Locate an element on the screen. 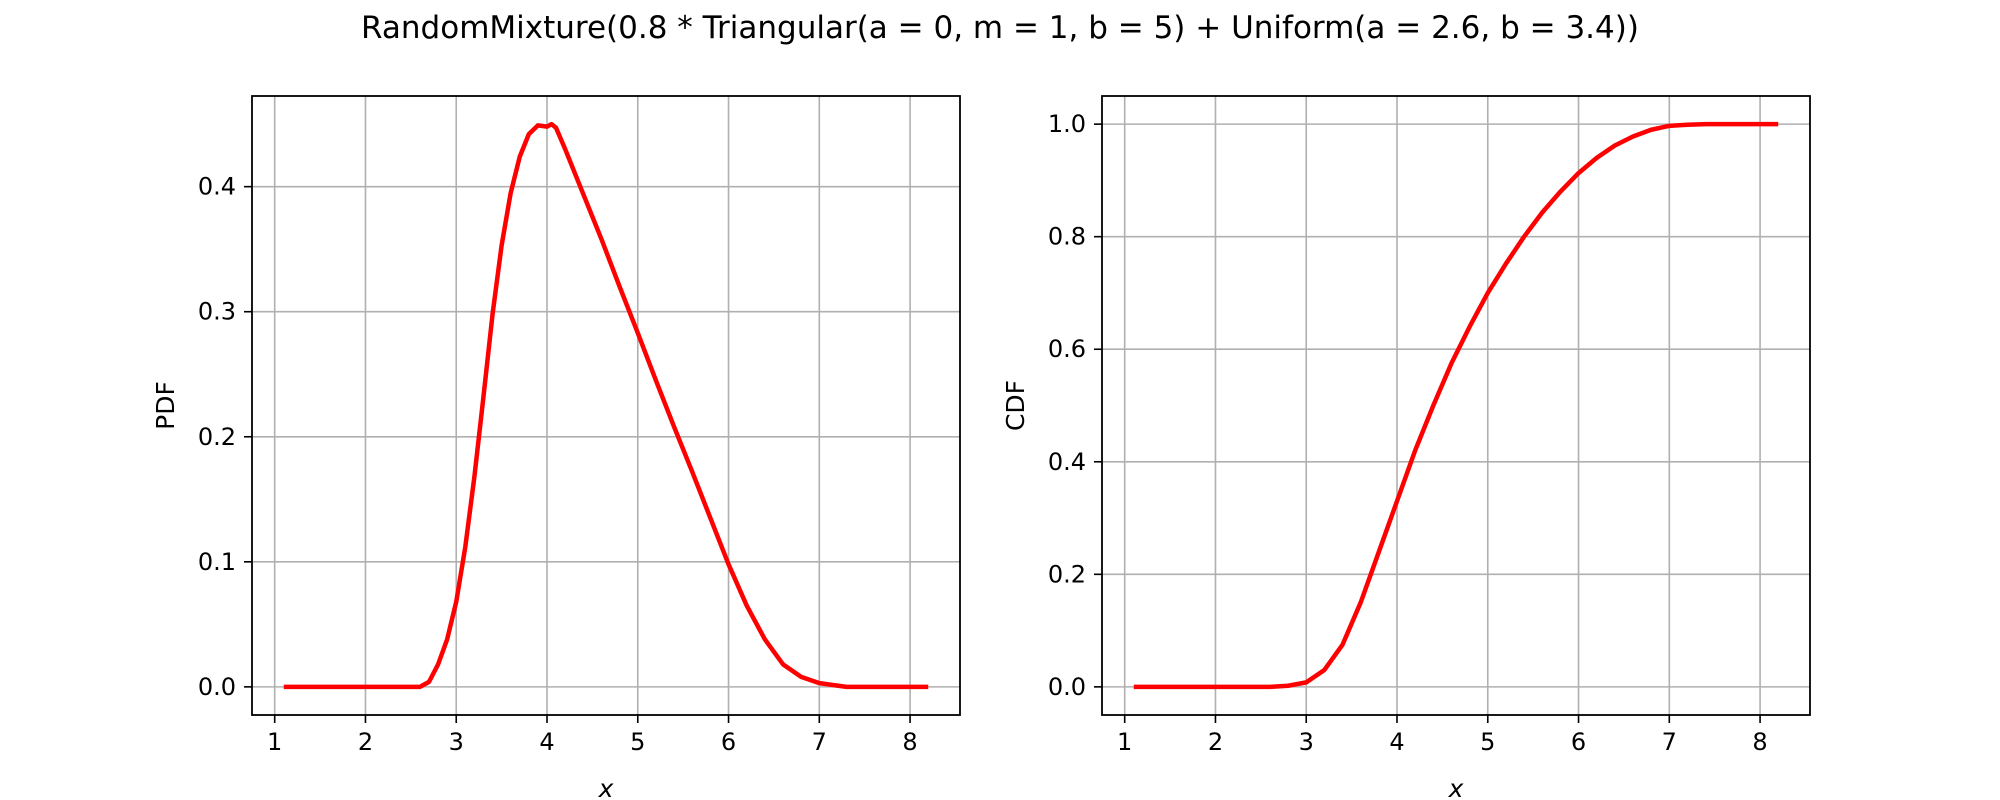 This screenshot has height=800, width=2000. pdf-y-tick-label: 0.3 is located at coordinates (217, 312).